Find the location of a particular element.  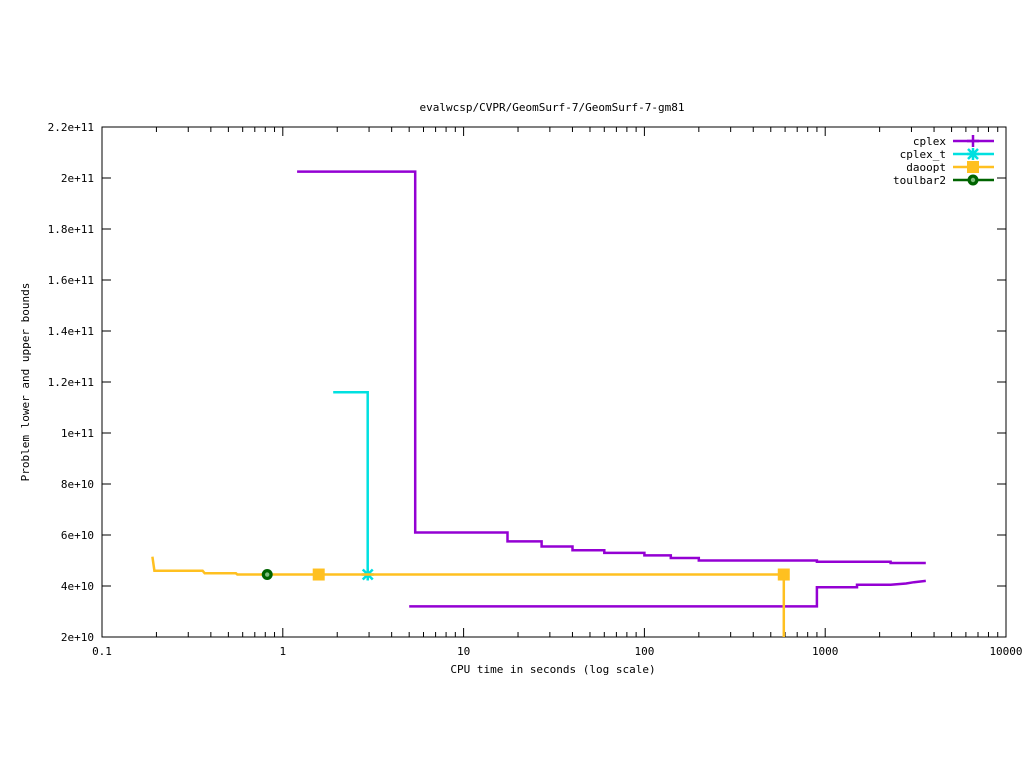

x-tick-label: 100 is located at coordinates (644, 651).